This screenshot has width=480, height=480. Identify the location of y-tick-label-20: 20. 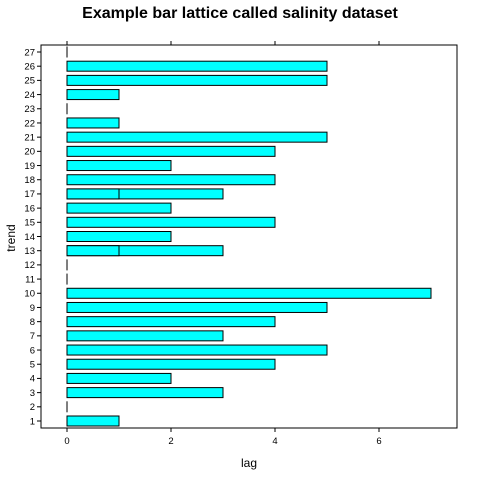
(29, 152).